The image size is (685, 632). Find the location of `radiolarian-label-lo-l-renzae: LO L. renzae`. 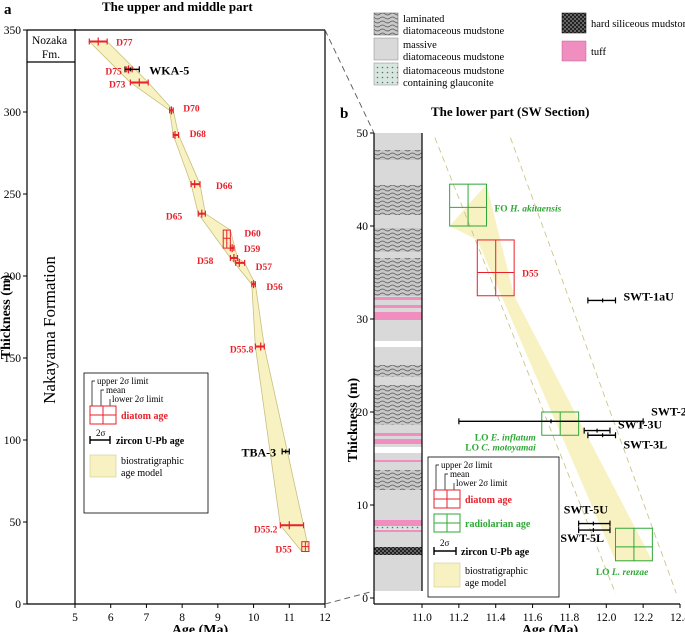

radiolarian-label-lo-l-renzae: LO L. renzae is located at coordinates (622, 573).